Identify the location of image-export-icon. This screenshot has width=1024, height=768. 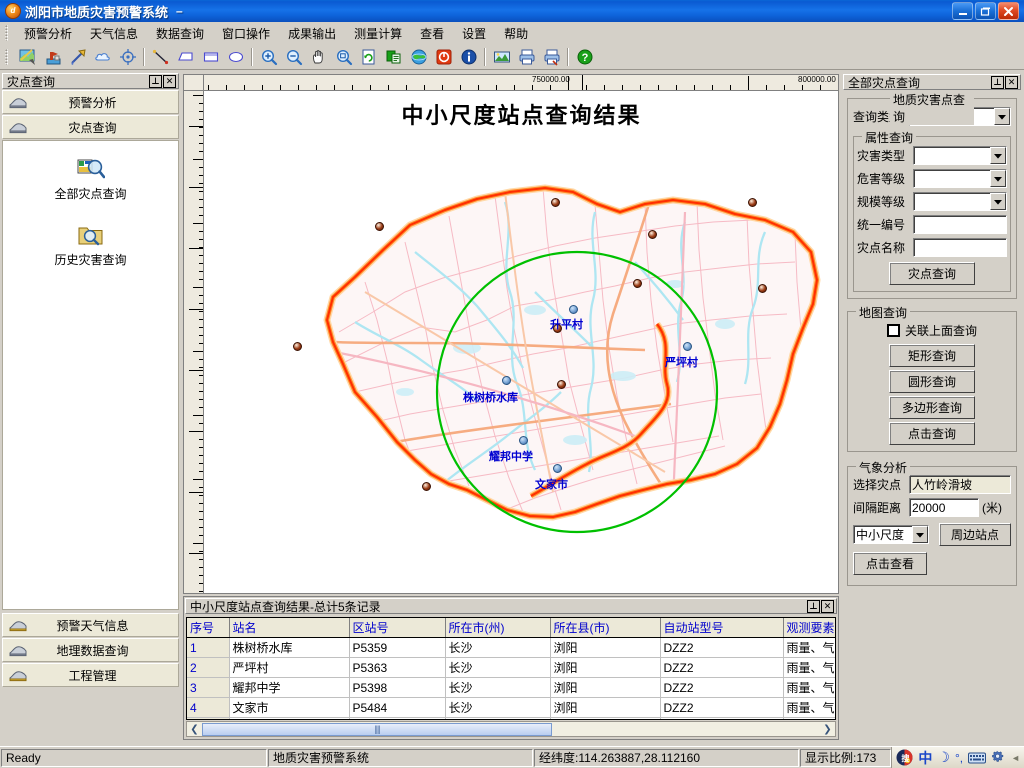
(501, 57).